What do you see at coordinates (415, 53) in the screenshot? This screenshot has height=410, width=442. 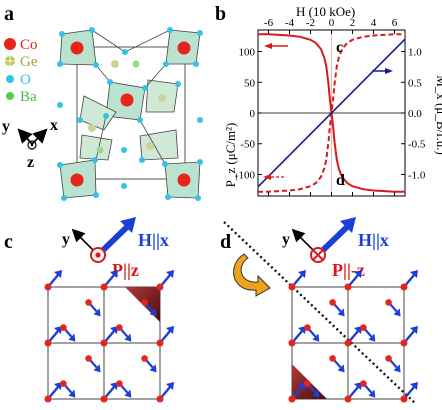 I see `y-right-tick-label: 1.0` at bounding box center [415, 53].